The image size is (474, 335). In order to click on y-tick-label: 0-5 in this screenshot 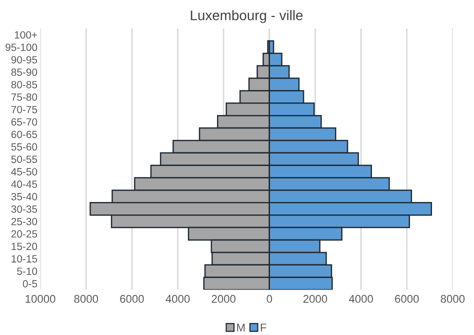, I will do `click(30, 284)`.